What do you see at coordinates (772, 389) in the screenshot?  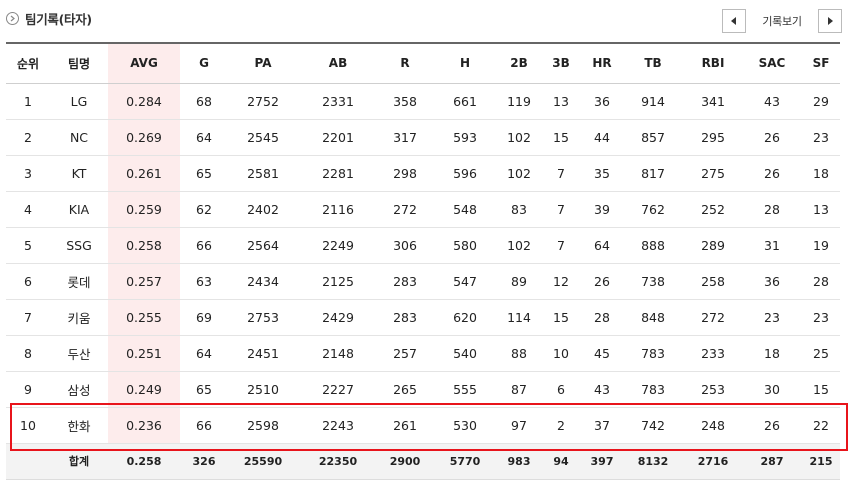 I see `table-cell: 30` at bounding box center [772, 389].